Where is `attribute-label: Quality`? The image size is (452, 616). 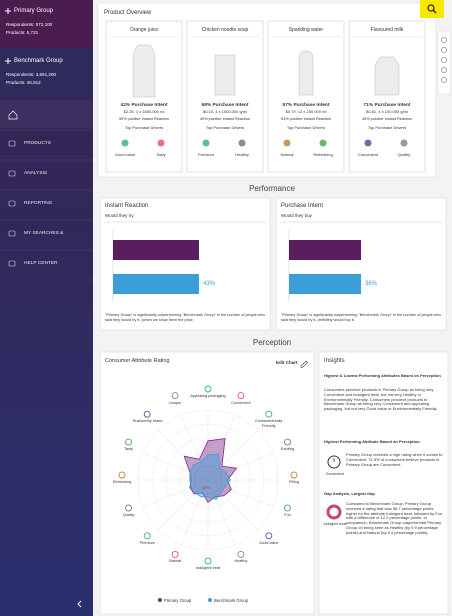 attribute-label: Quality is located at coordinates (128, 514).